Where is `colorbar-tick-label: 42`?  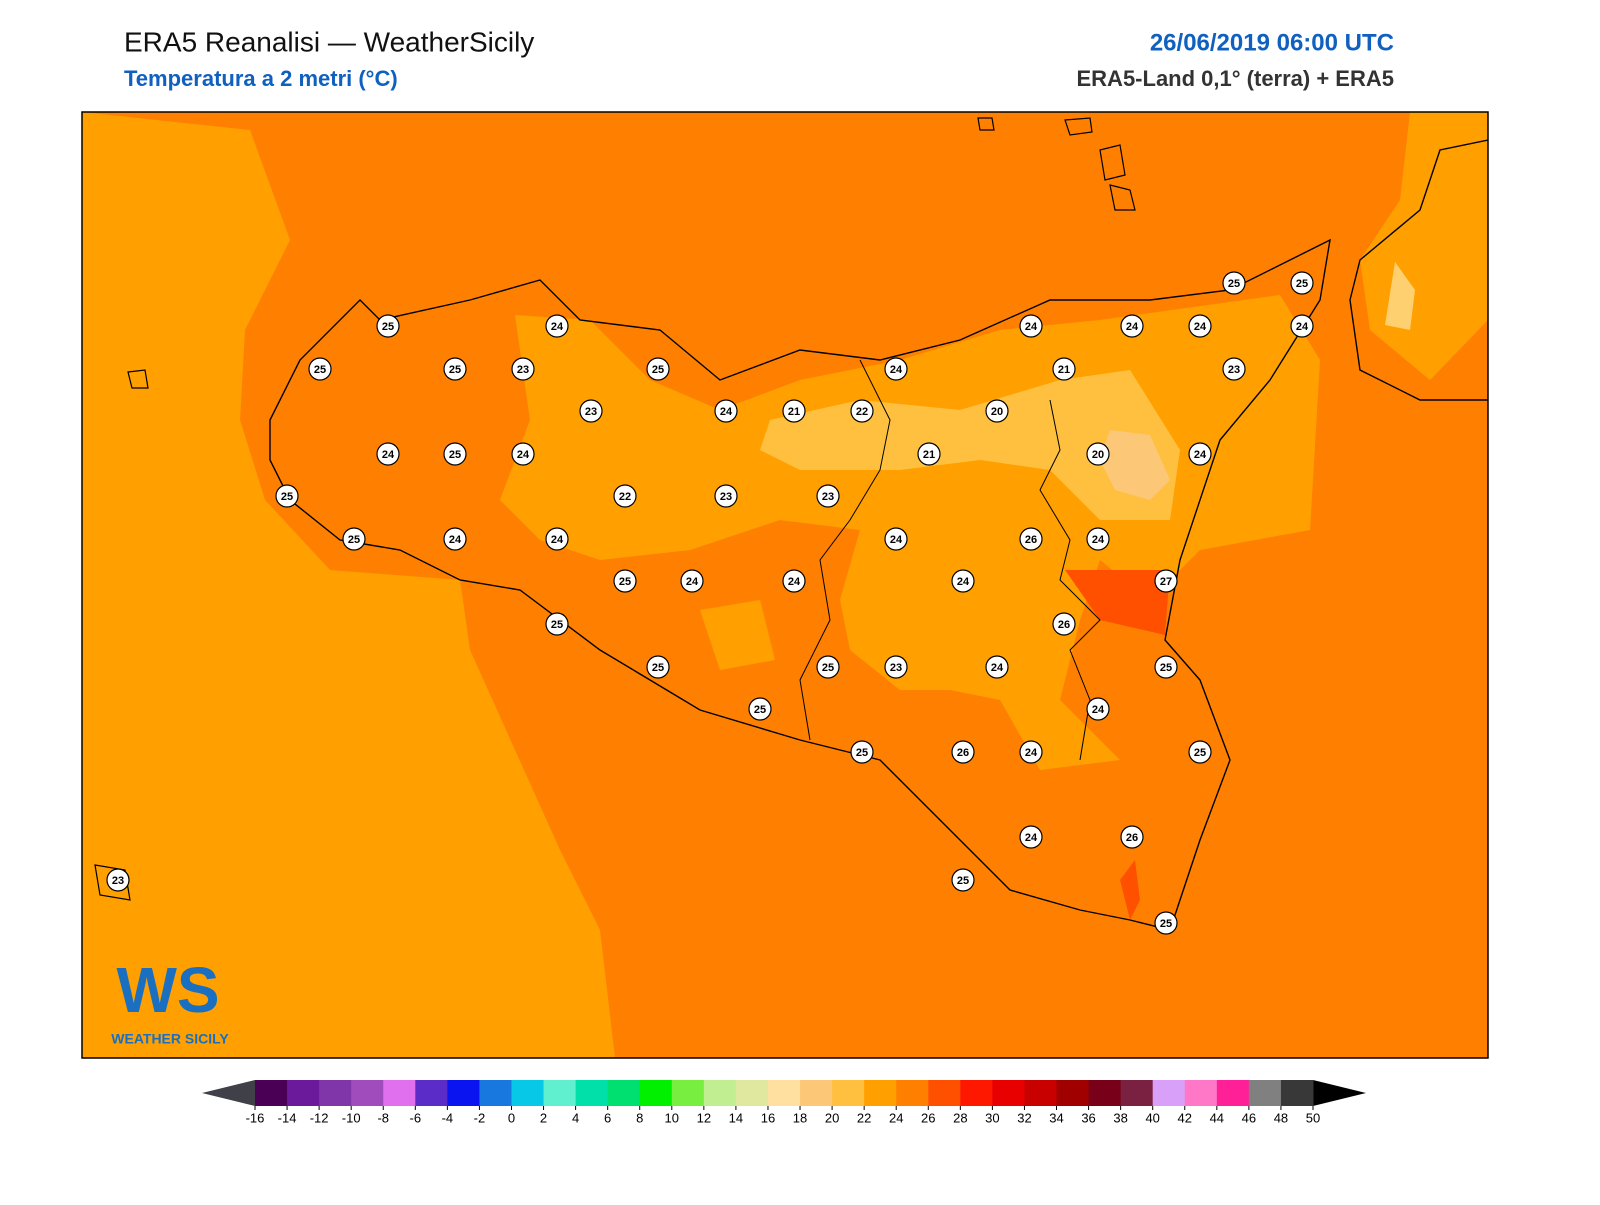
colorbar-tick-label: 42 is located at coordinates (1185, 1117).